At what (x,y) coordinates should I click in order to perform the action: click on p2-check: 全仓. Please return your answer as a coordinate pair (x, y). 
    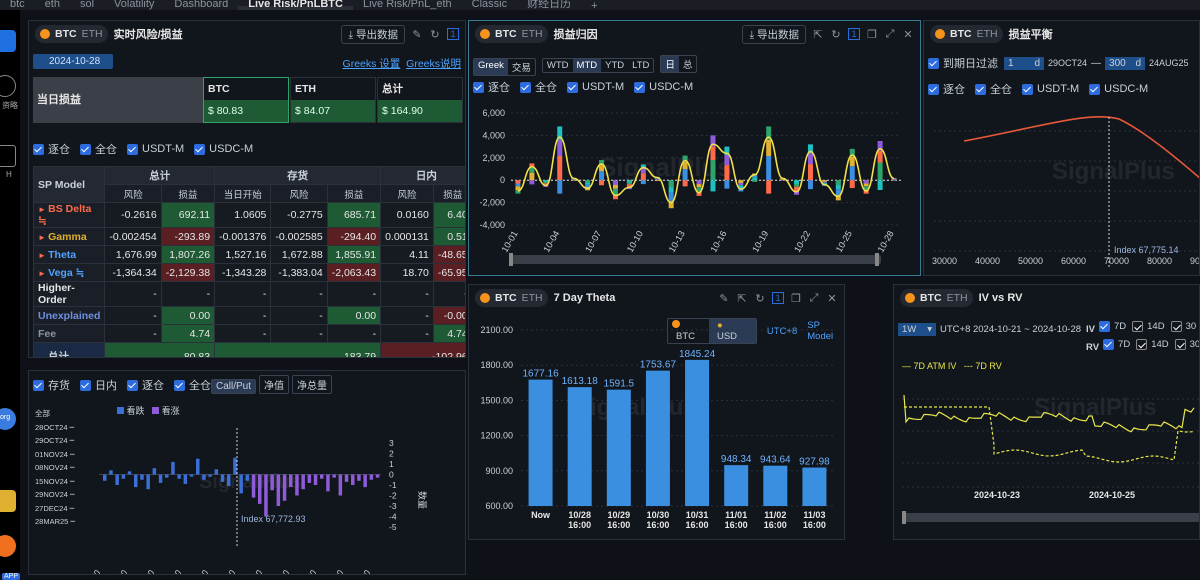
    Looking at the image, I should click on (192, 385).